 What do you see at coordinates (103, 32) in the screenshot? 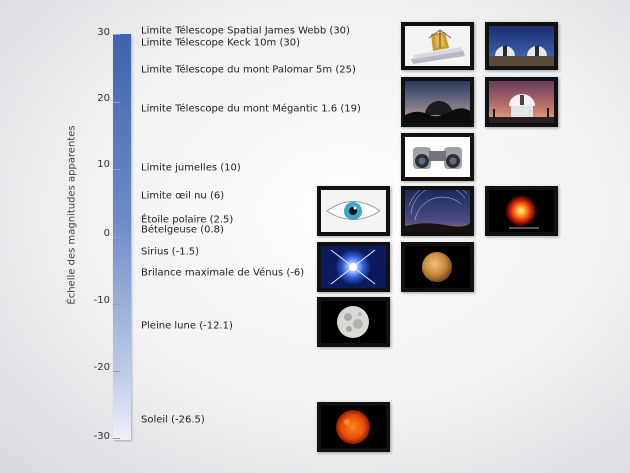
I see `tick-label: 30` at bounding box center [103, 32].